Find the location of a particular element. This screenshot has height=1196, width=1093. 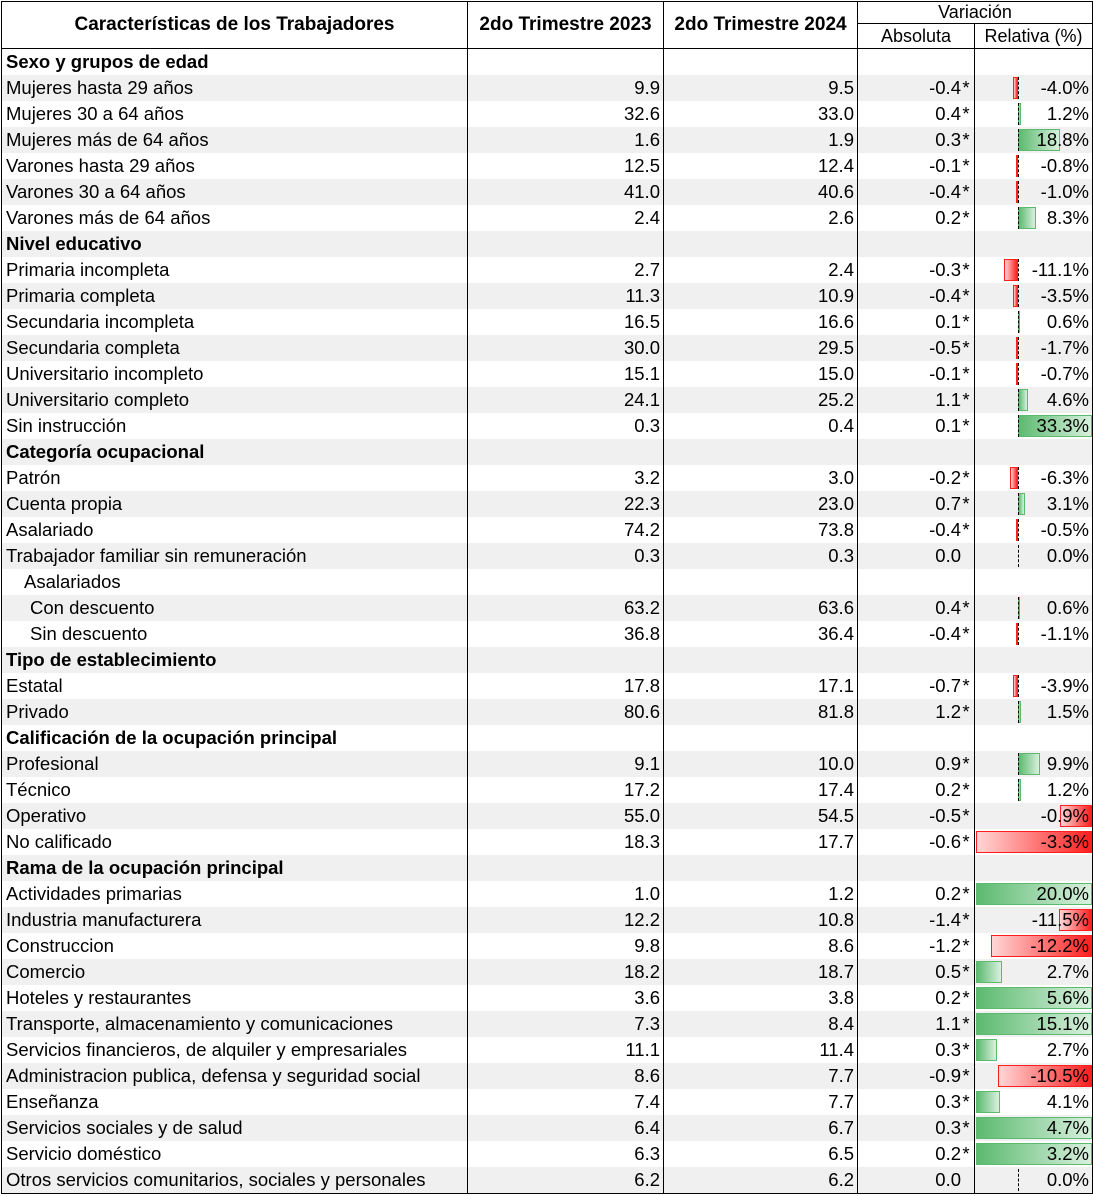

table-row: Mujeres 30 a 64 años 32.6 33.0 0.4* 1.2% is located at coordinates (547, 114).